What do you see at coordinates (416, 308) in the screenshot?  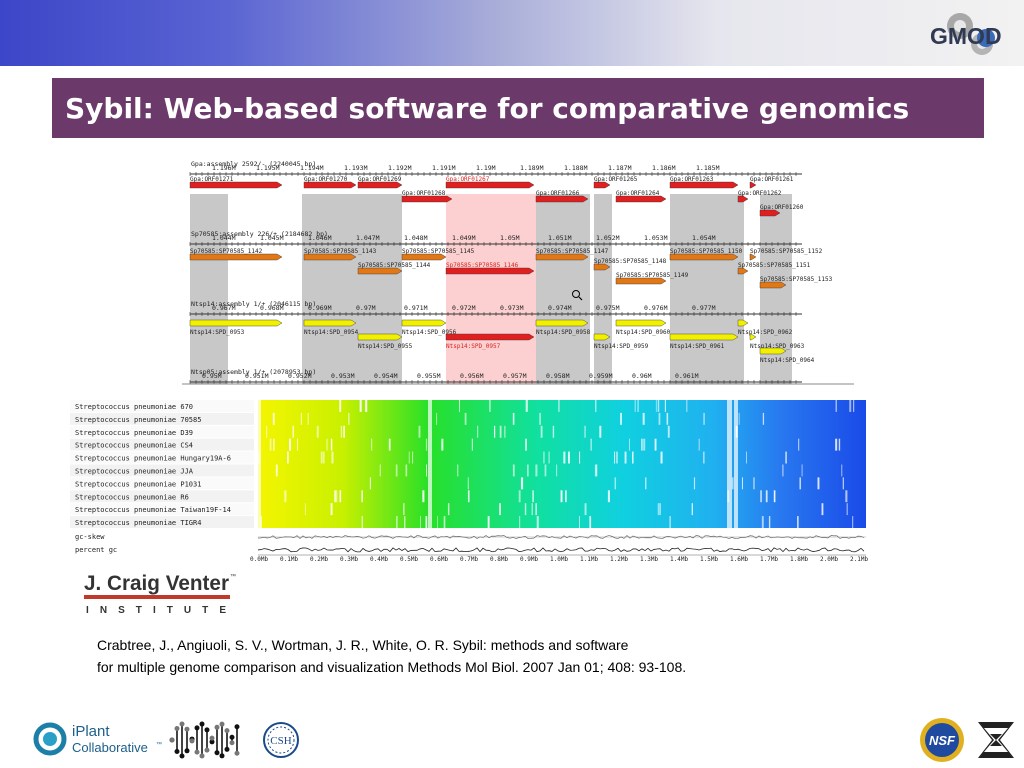 I see `tick-label: 0.971M` at bounding box center [416, 308].